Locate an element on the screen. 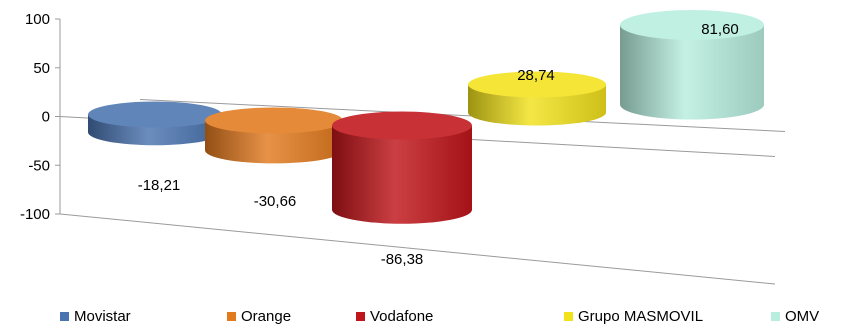  y-axis-ticks: 100 50 0 -50 -100 is located at coordinates (40, 117).